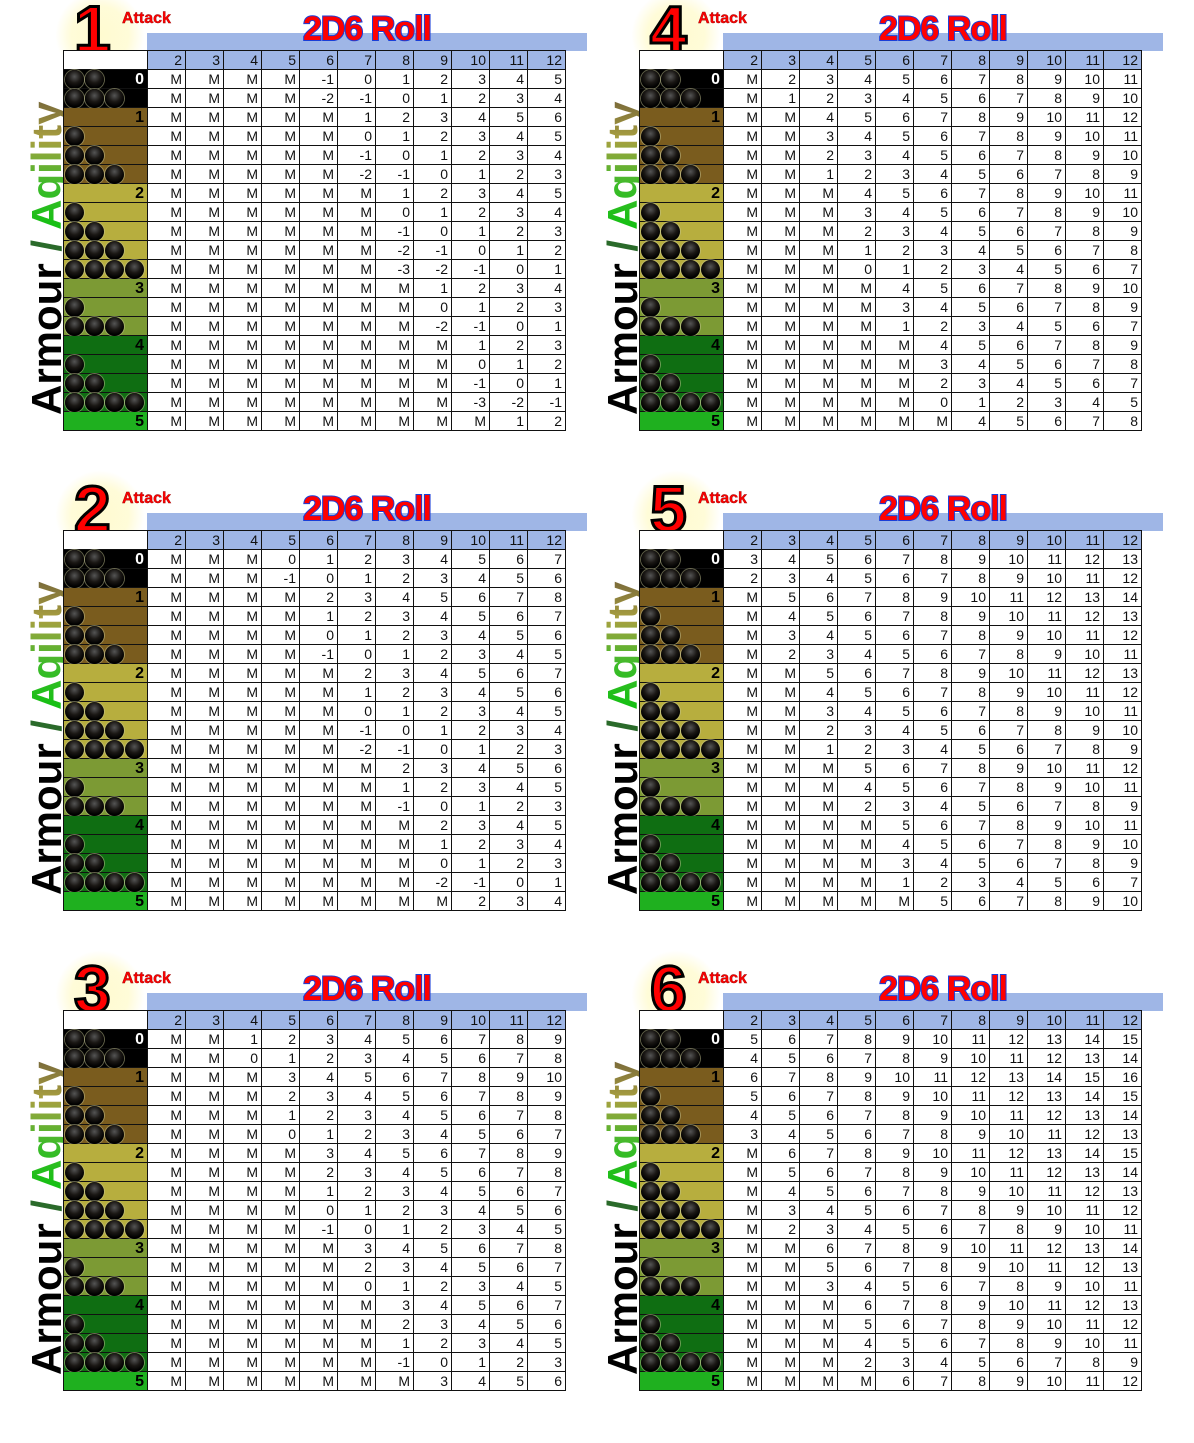 This screenshot has width=1194, height=1443. I want to click on armour-level-number: 0, so click(715, 1039).